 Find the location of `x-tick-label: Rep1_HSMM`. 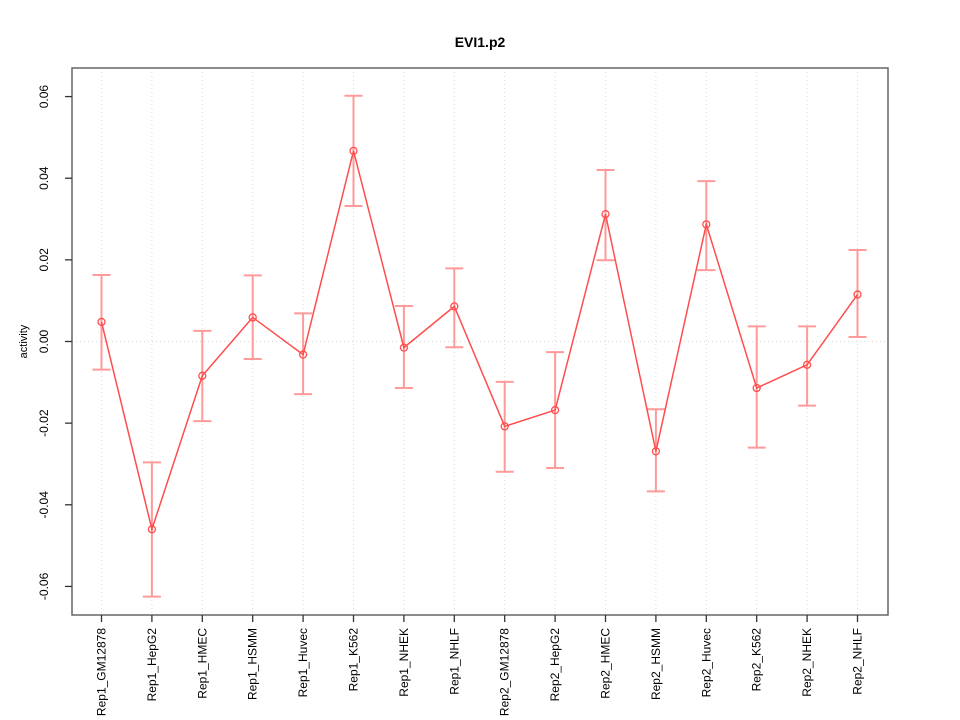

x-tick-label: Rep1_HSMM is located at coordinates (253, 664).